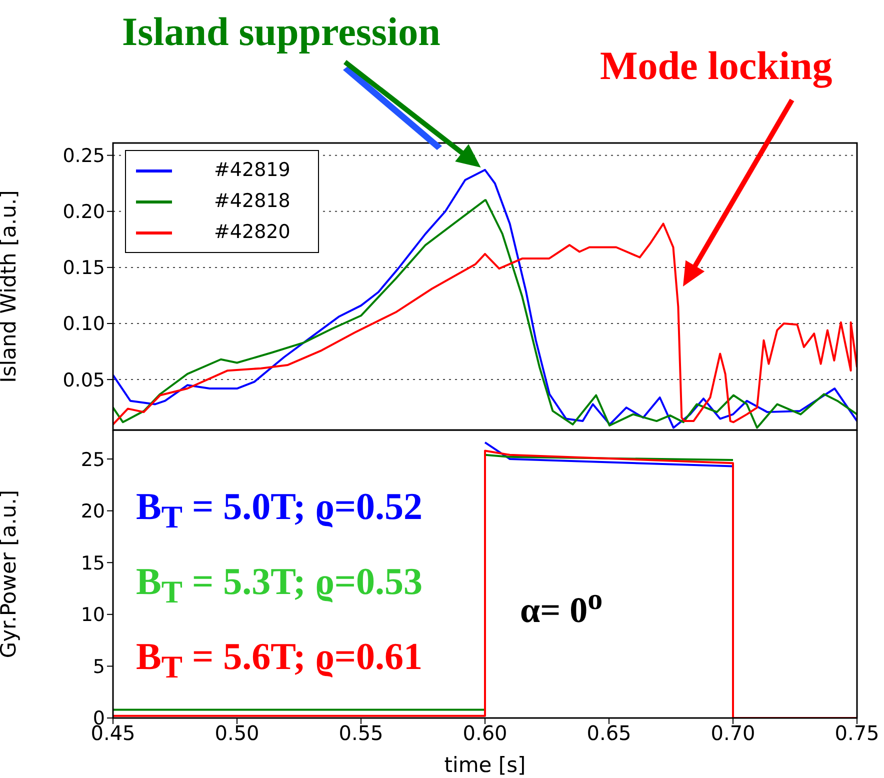 This screenshot has height=778, width=884. What do you see at coordinates (92, 511) in the screenshot?
I see `y-tick-label: 20` at bounding box center [92, 511].